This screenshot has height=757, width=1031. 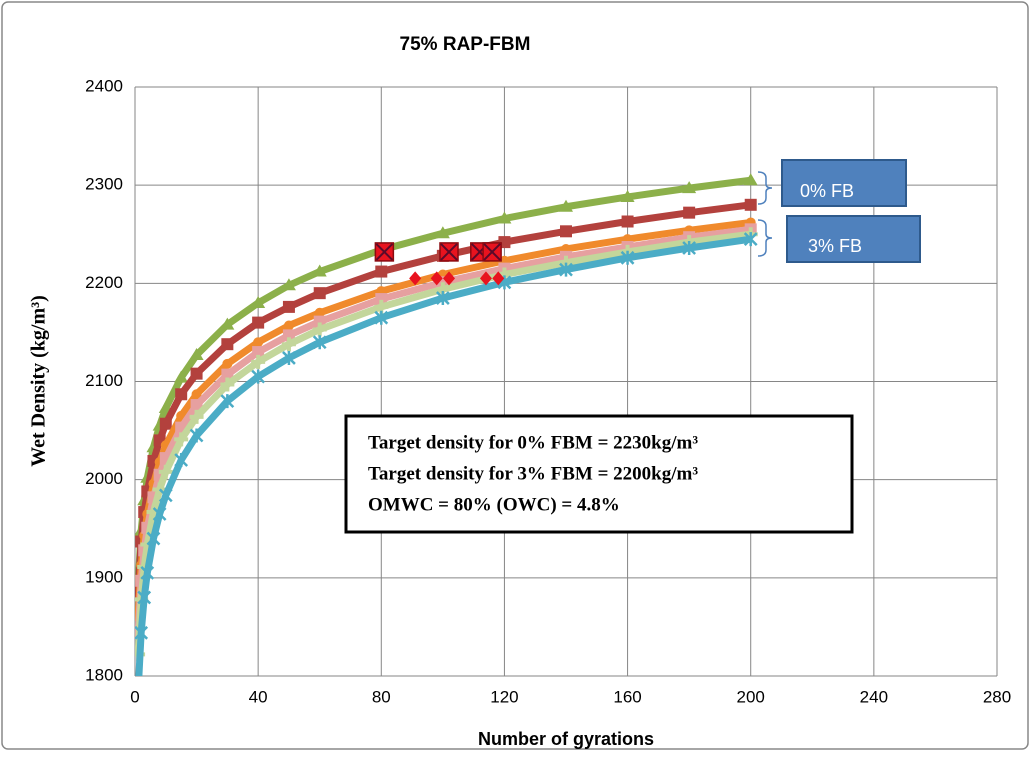 What do you see at coordinates (104, 576) in the screenshot?
I see `y-tick-label: 1900` at bounding box center [104, 576].